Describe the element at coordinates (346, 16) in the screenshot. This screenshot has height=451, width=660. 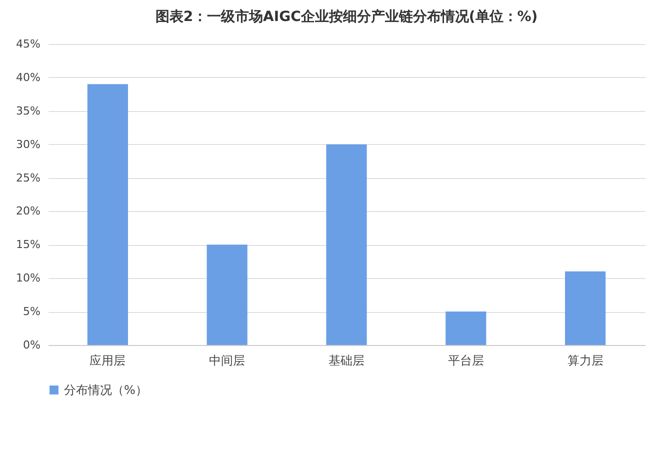
I see `chart-title: 图表2：一级市场AIGC企业按细分产业链分布情况(单位：%)` at that location.